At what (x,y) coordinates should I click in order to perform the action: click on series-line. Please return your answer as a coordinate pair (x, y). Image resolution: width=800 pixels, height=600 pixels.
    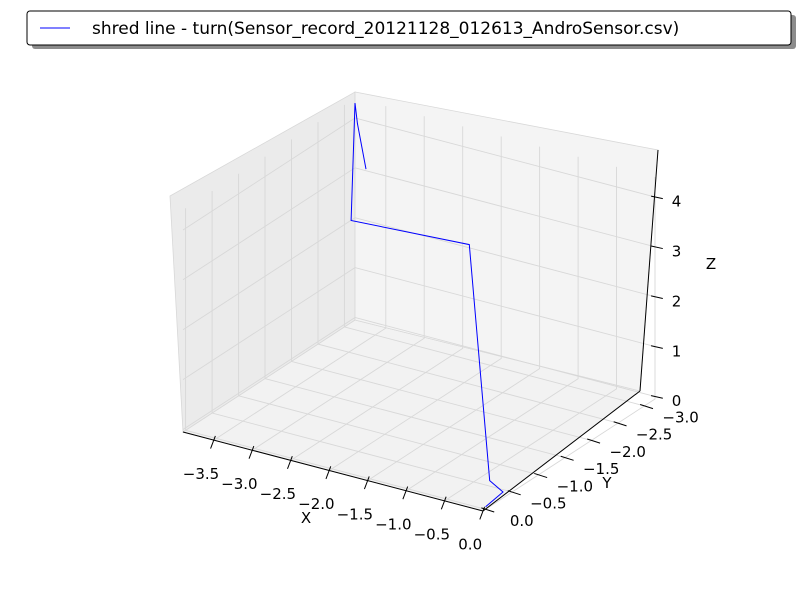
    Looking at the image, I should click on (427, 305).